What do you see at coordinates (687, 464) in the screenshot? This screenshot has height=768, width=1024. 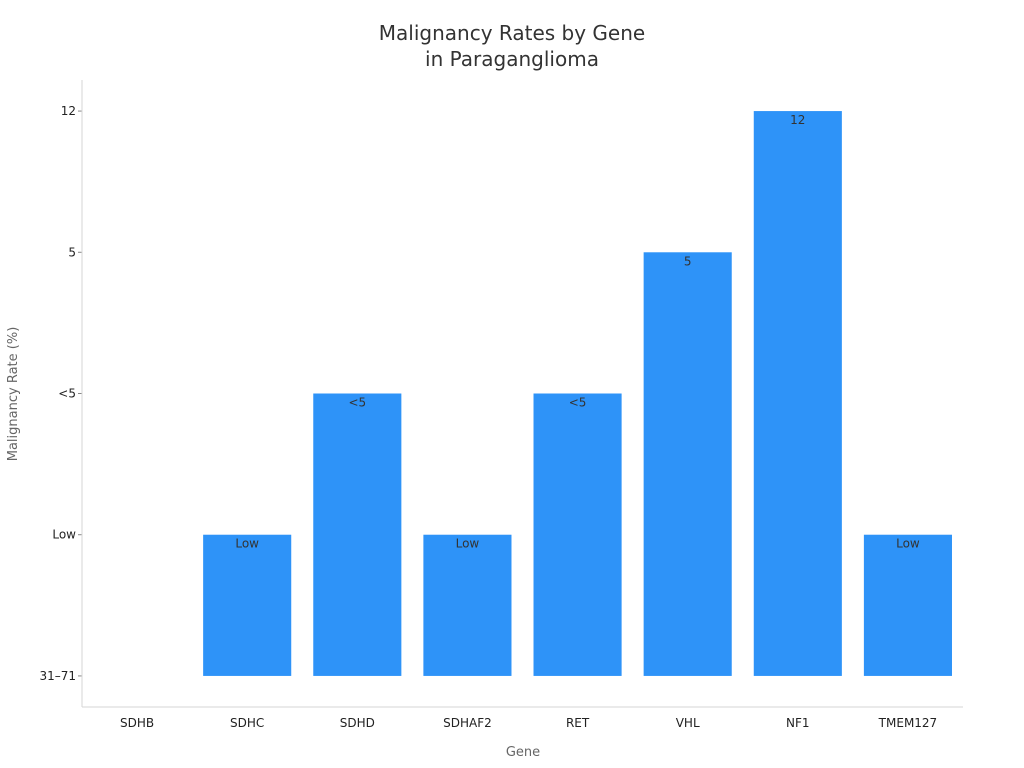 I see `bar-vhl` at bounding box center [687, 464].